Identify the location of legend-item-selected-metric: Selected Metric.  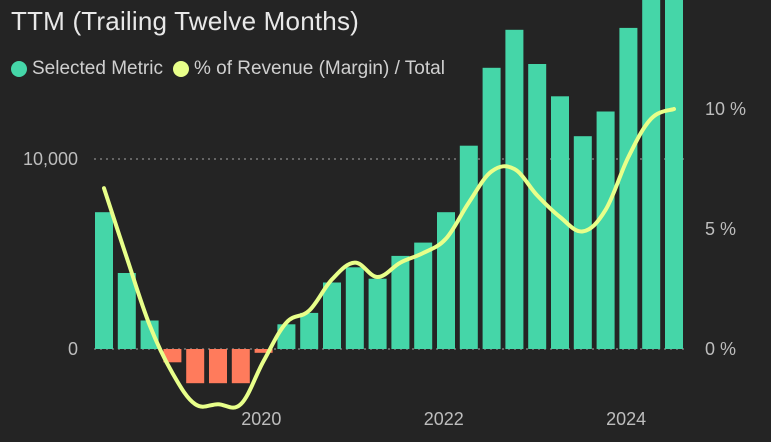
(87, 69).